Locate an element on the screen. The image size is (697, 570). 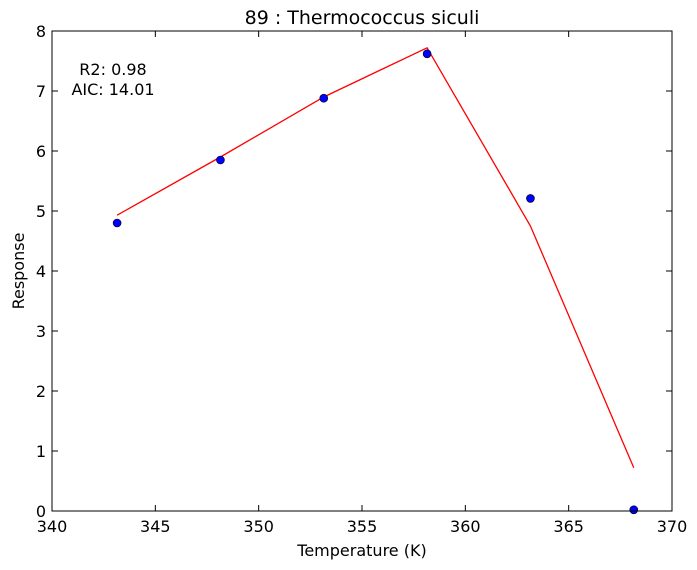
x-tick-label: 345 is located at coordinates (155, 526).